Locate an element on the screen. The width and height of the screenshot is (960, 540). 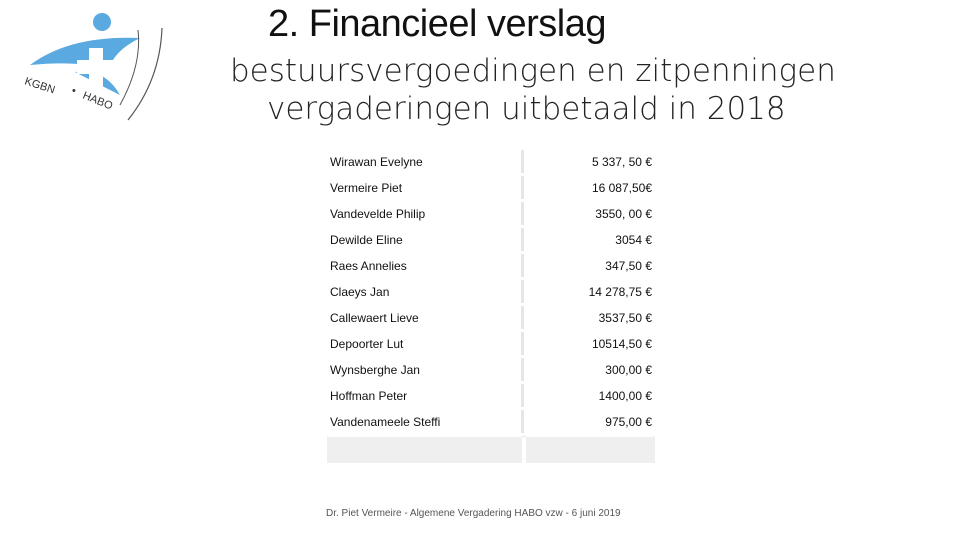
table-row: Claeys Jan 14 278,75 € is located at coordinates (491, 292).